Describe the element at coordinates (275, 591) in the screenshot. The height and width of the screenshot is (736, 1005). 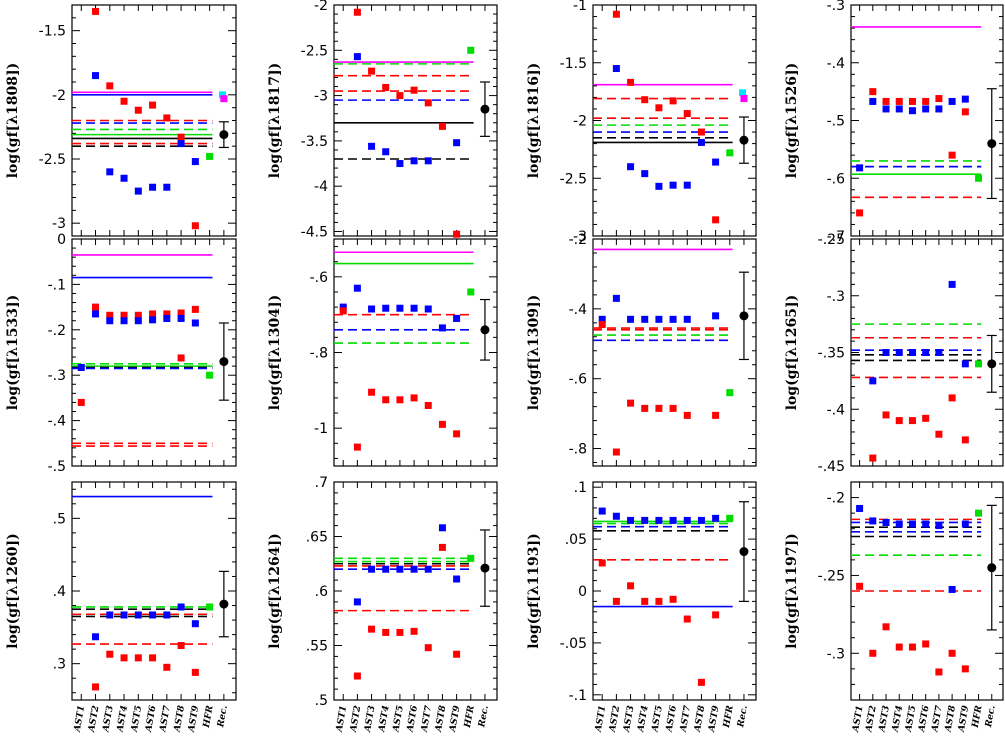
I see `y-axis-label: log(gf[λ1264])` at that location.